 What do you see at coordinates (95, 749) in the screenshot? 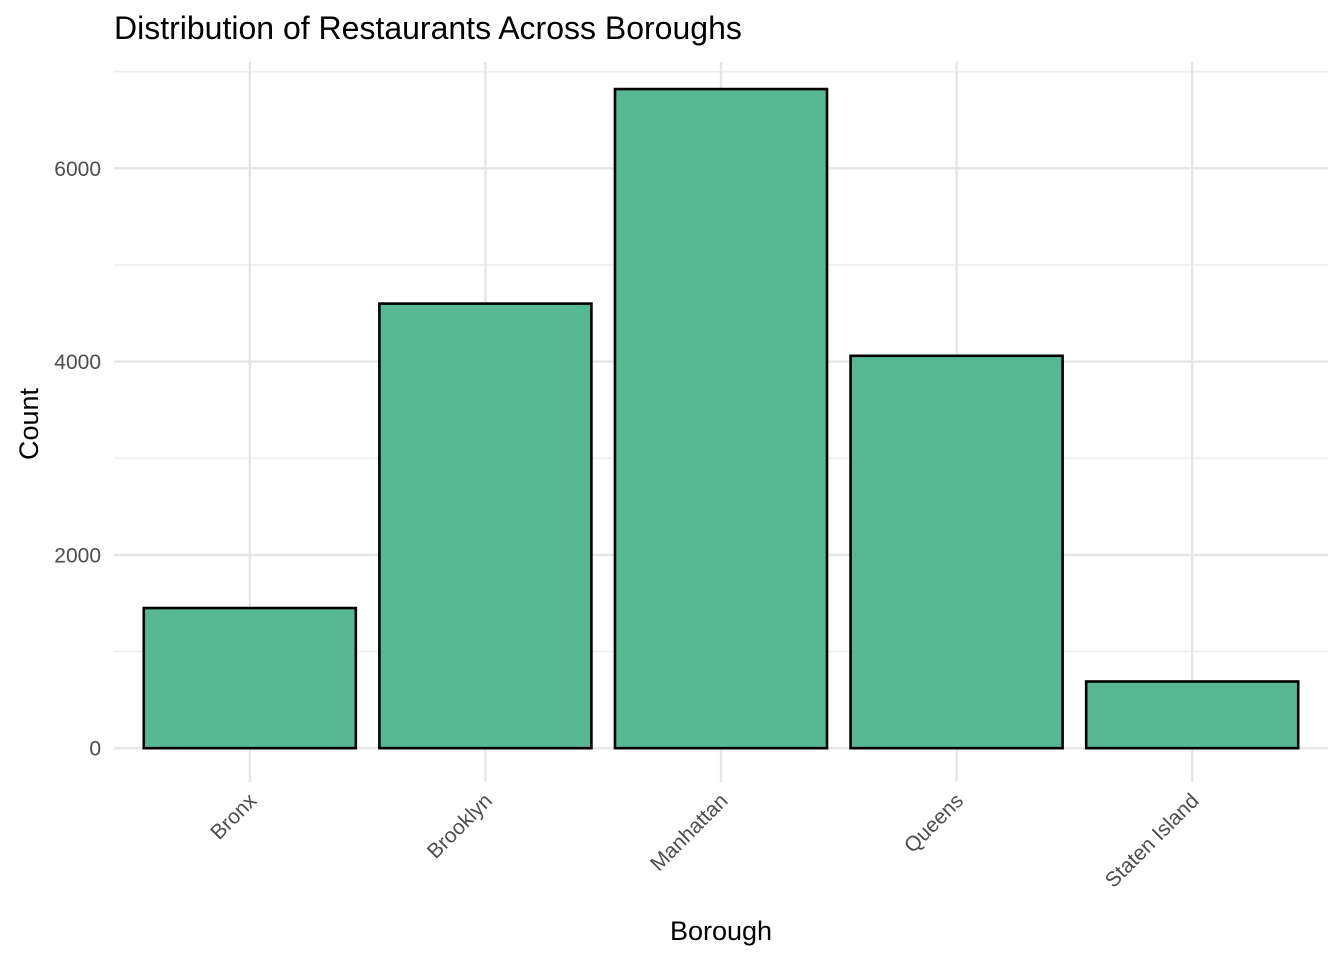
I see `y-tick-label: 0` at bounding box center [95, 749].